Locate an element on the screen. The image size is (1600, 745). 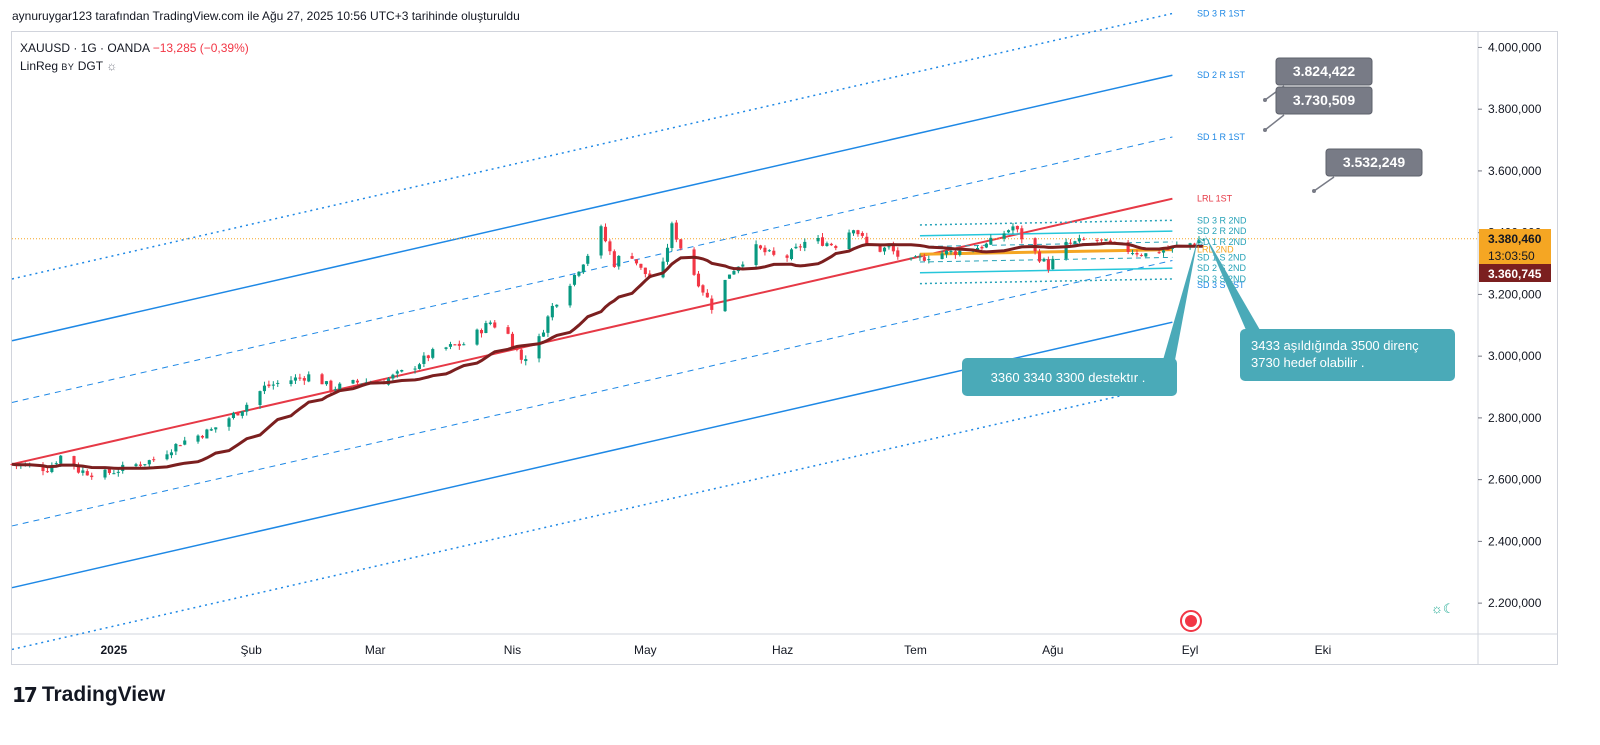
x-tick-label: Şub is located at coordinates (251, 650).